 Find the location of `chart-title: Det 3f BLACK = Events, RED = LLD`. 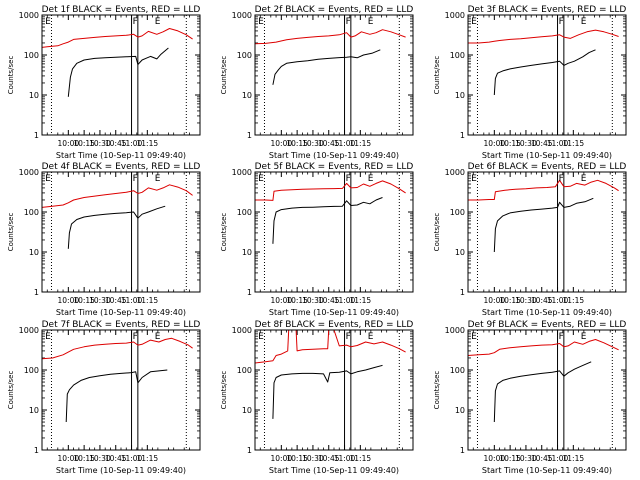

chart-title: Det 3f BLACK = Events, RED = LLD is located at coordinates (547, 10).